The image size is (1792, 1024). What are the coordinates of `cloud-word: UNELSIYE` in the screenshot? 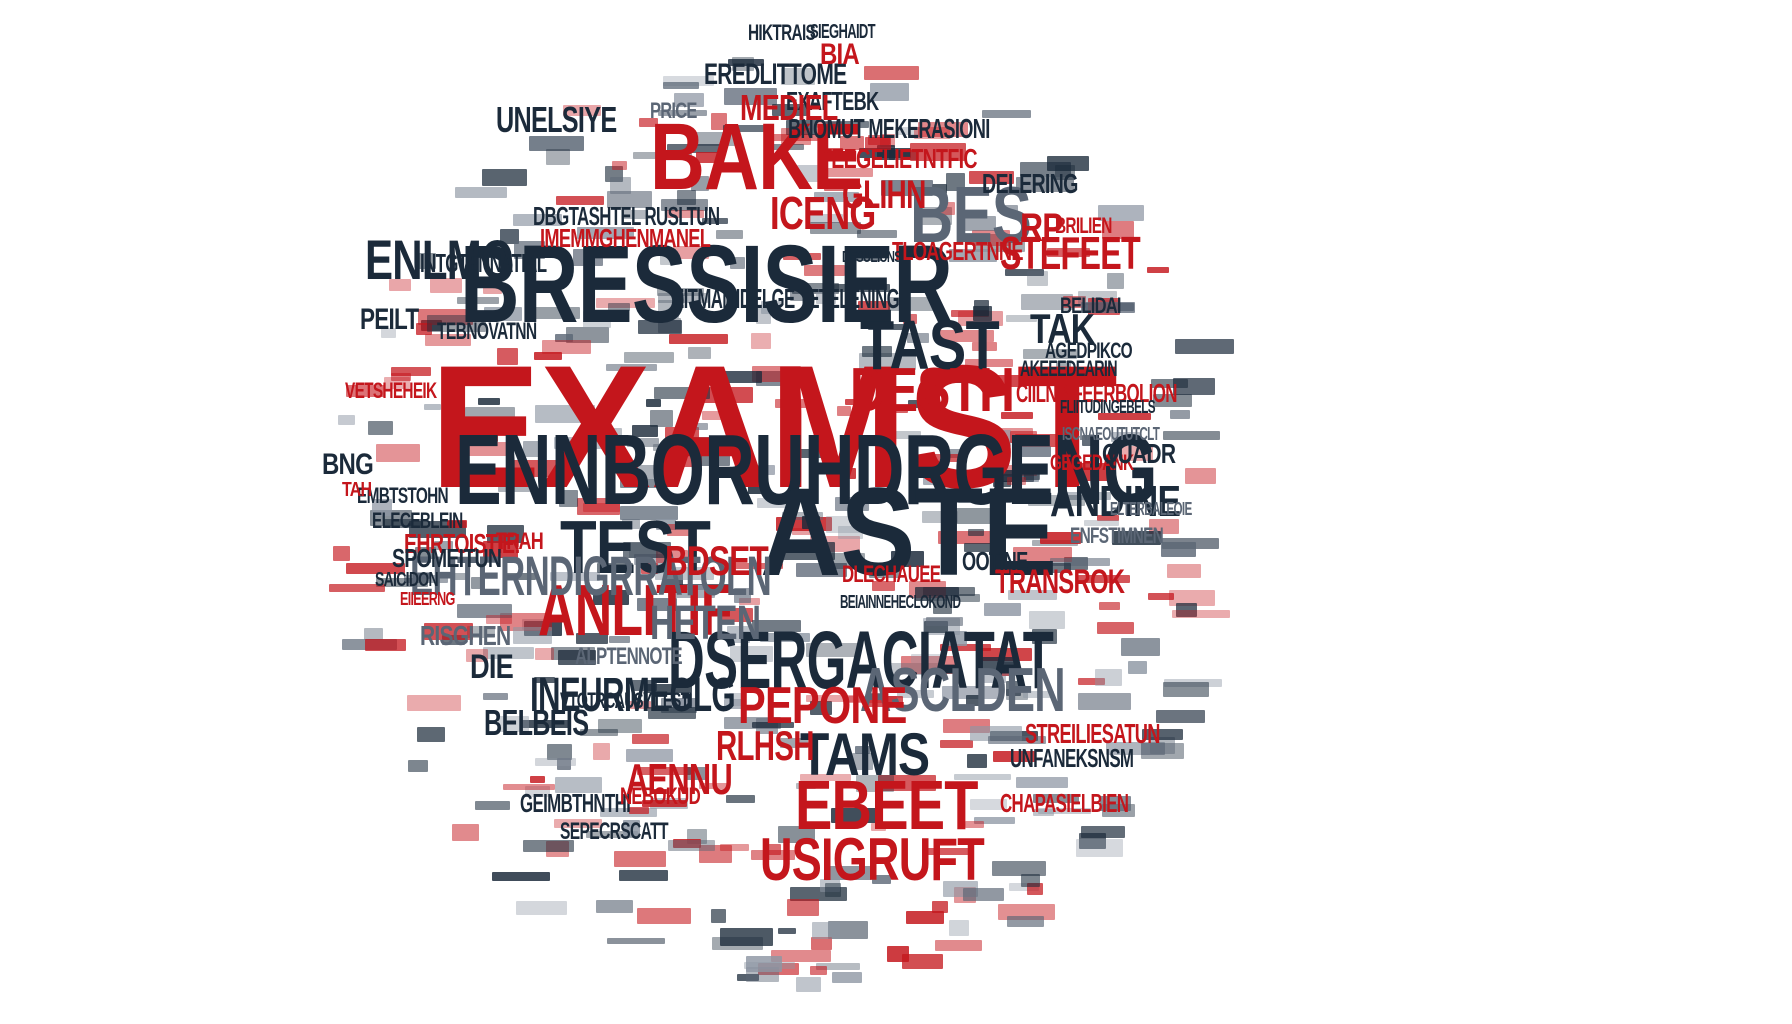 It's located at (556, 119).